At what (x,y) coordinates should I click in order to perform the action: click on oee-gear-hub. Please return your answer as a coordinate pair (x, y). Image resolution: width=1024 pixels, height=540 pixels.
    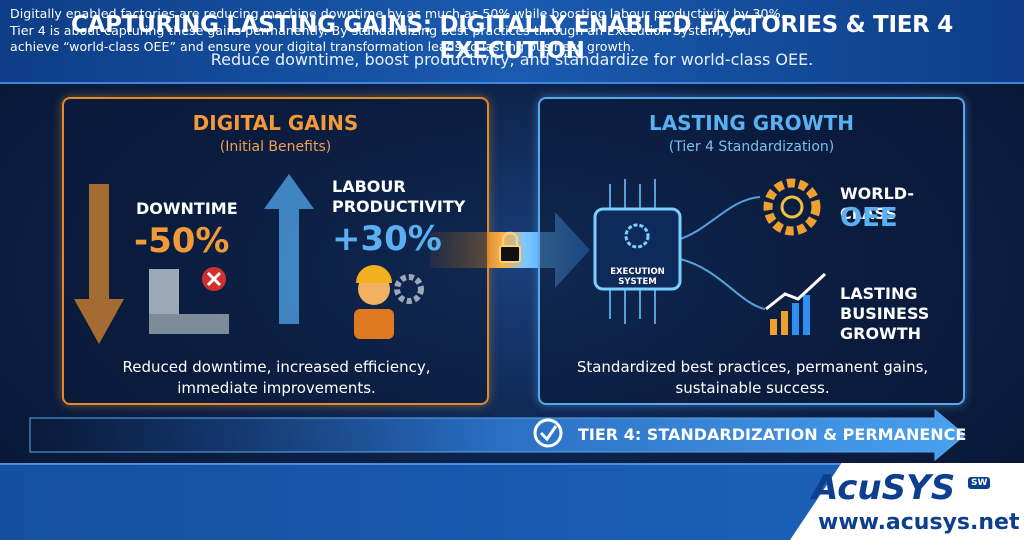
    Looking at the image, I should click on (792, 207).